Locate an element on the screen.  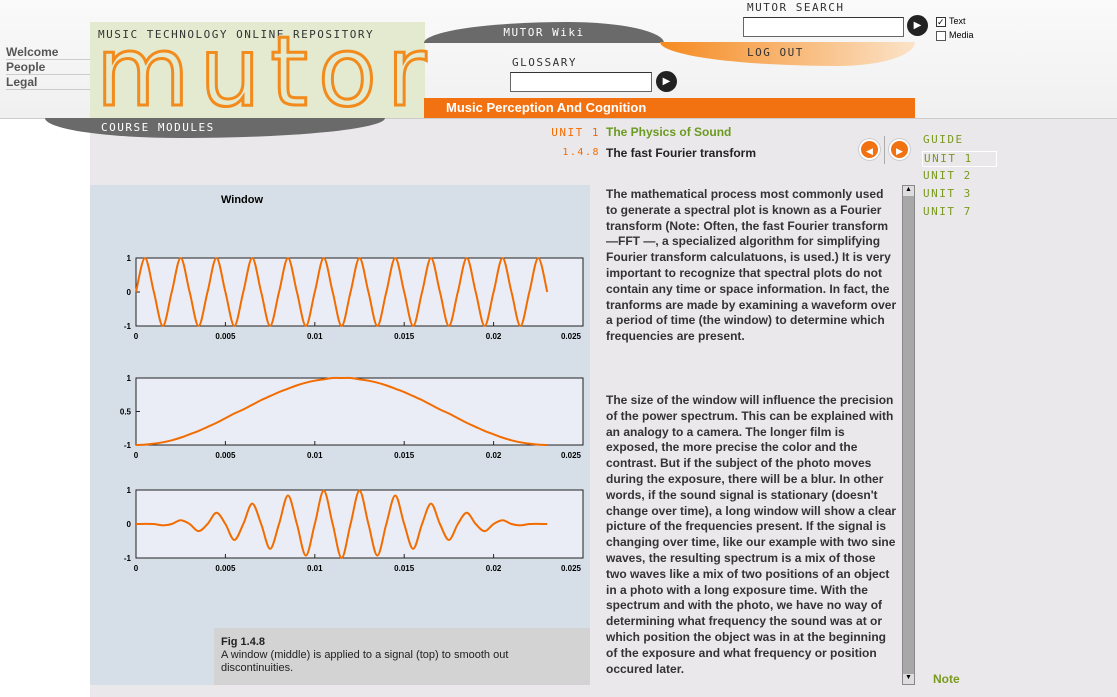
y-tick-label: 0.5 is located at coordinates (126, 412).